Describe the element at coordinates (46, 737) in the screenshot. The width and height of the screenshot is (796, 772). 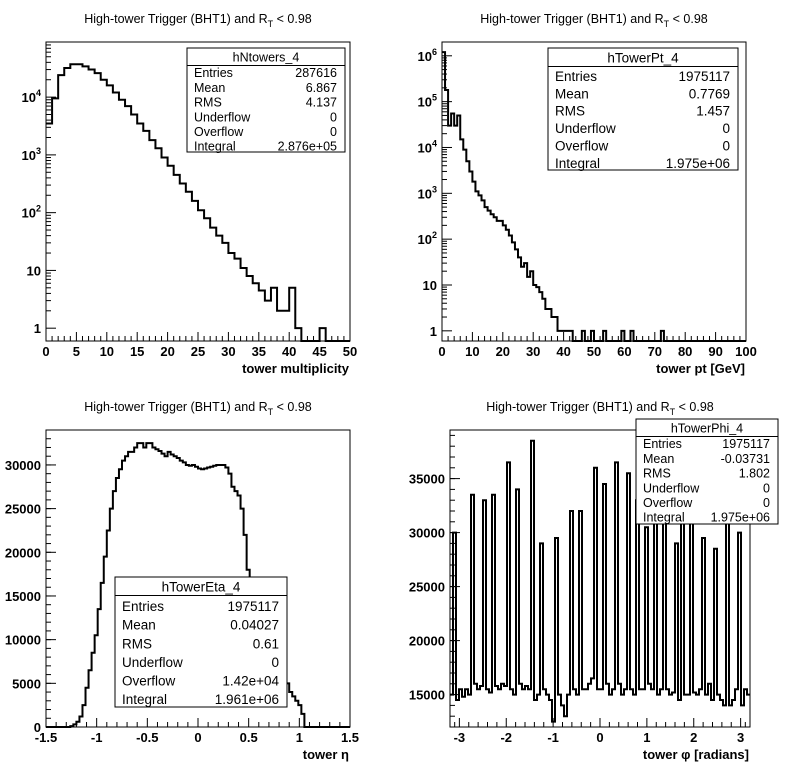
I see `x-tick-label: -1.5` at that location.